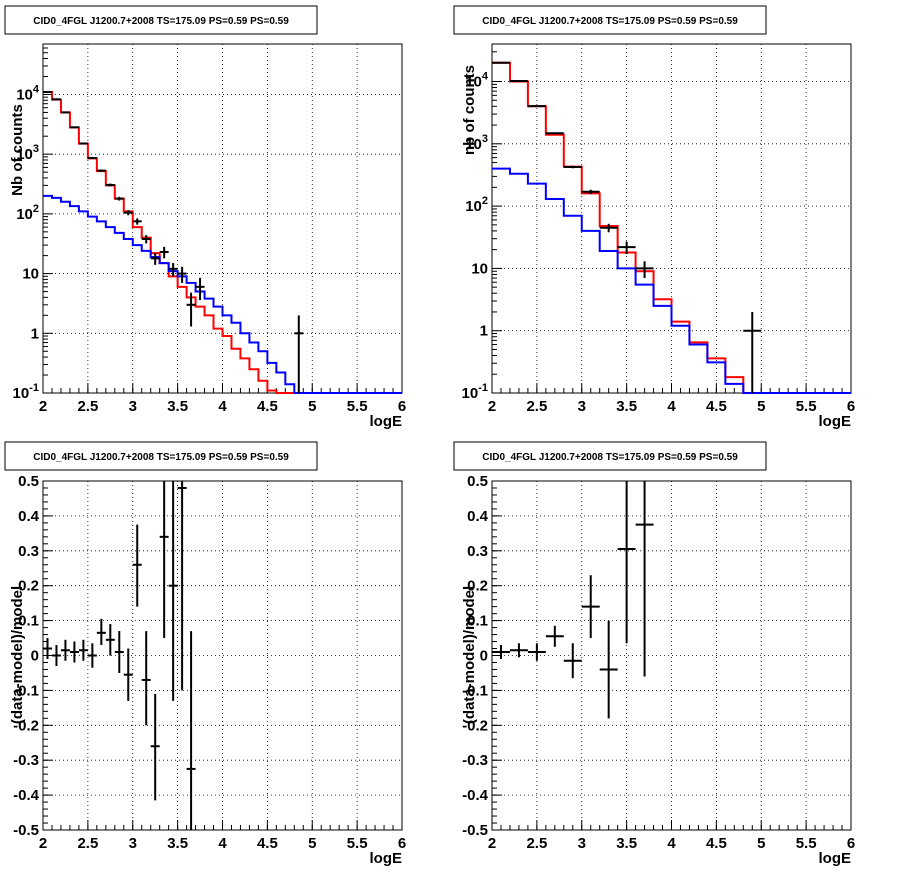 This screenshot has width=898, height=875. What do you see at coordinates (27, 153) in the screenshot?
I see `y-tick-label: 10³` at bounding box center [27, 153].